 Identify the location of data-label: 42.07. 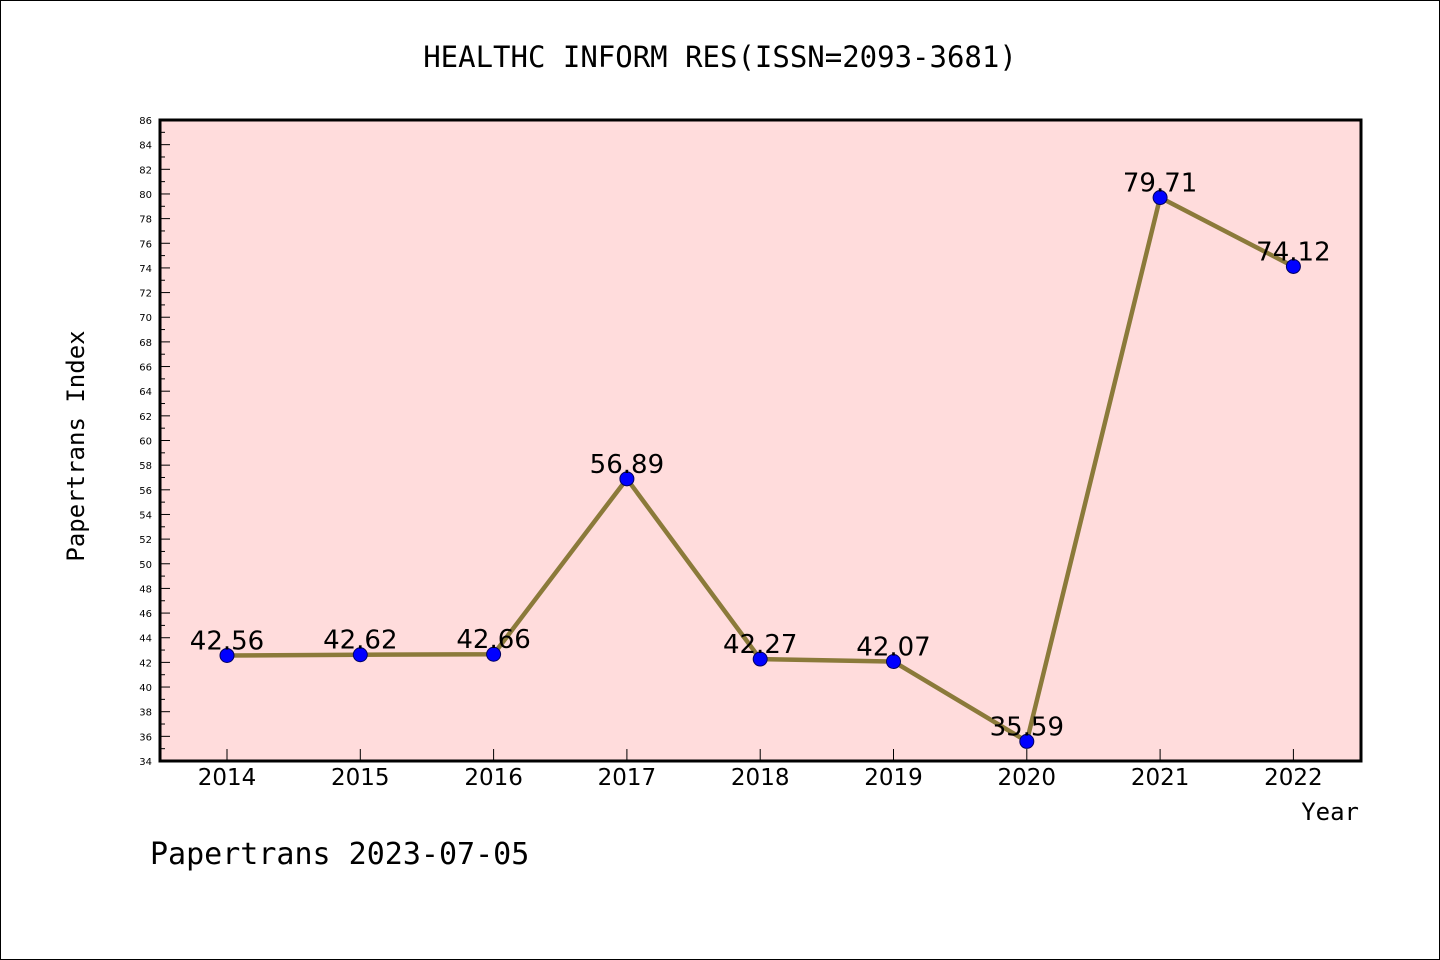
(893, 648).